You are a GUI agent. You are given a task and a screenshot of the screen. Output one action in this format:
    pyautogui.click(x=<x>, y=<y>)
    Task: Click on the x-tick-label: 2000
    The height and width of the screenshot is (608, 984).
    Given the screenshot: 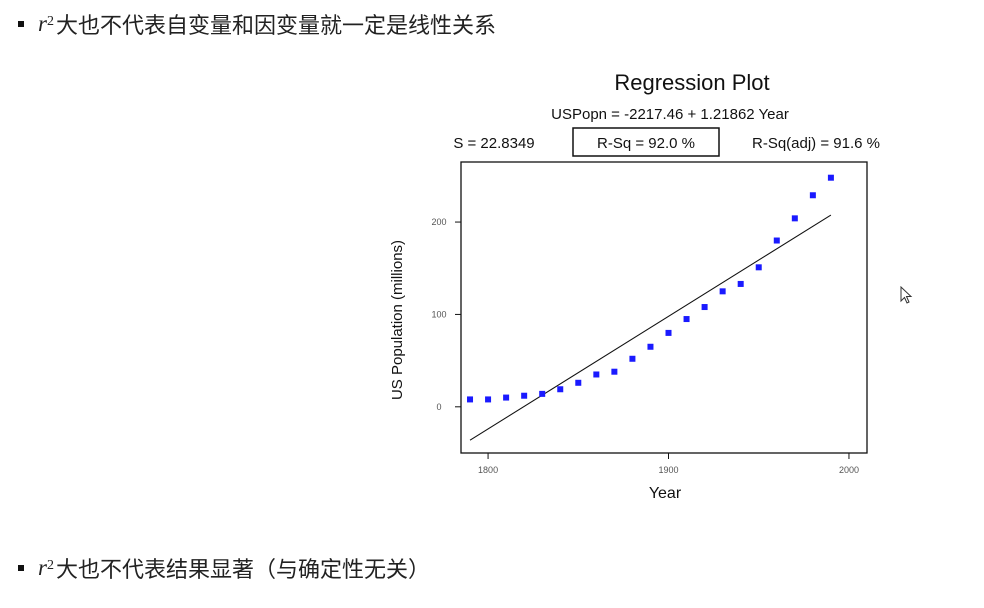 What is the action you would take?
    pyautogui.click(x=849, y=470)
    